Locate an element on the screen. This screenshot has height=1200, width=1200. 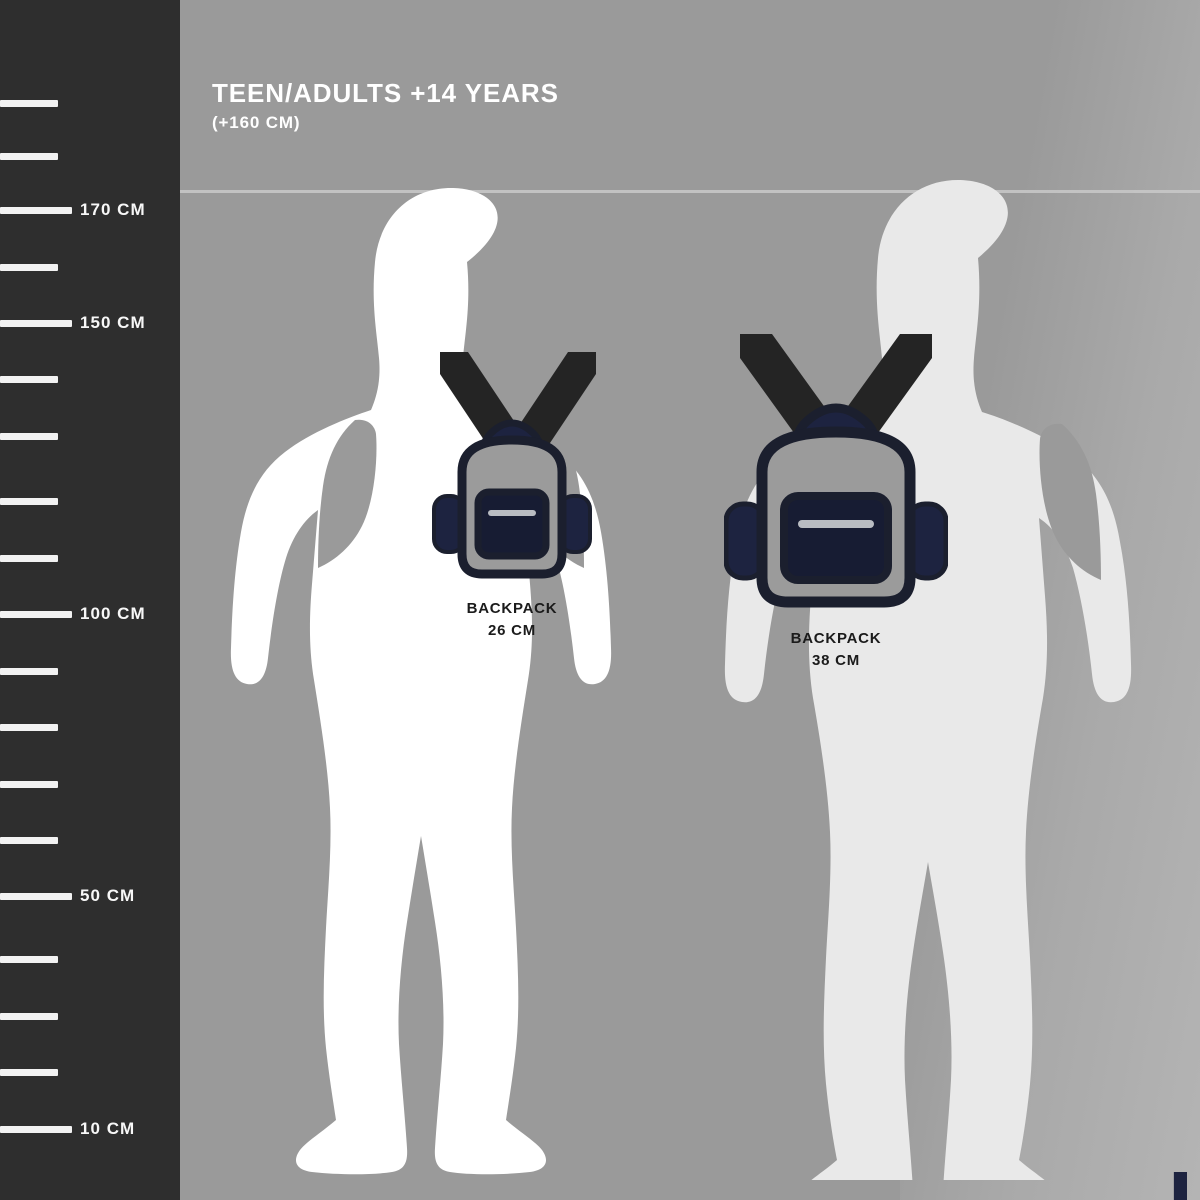
ruler-label-50: 50 CM is located at coordinates (108, 895).